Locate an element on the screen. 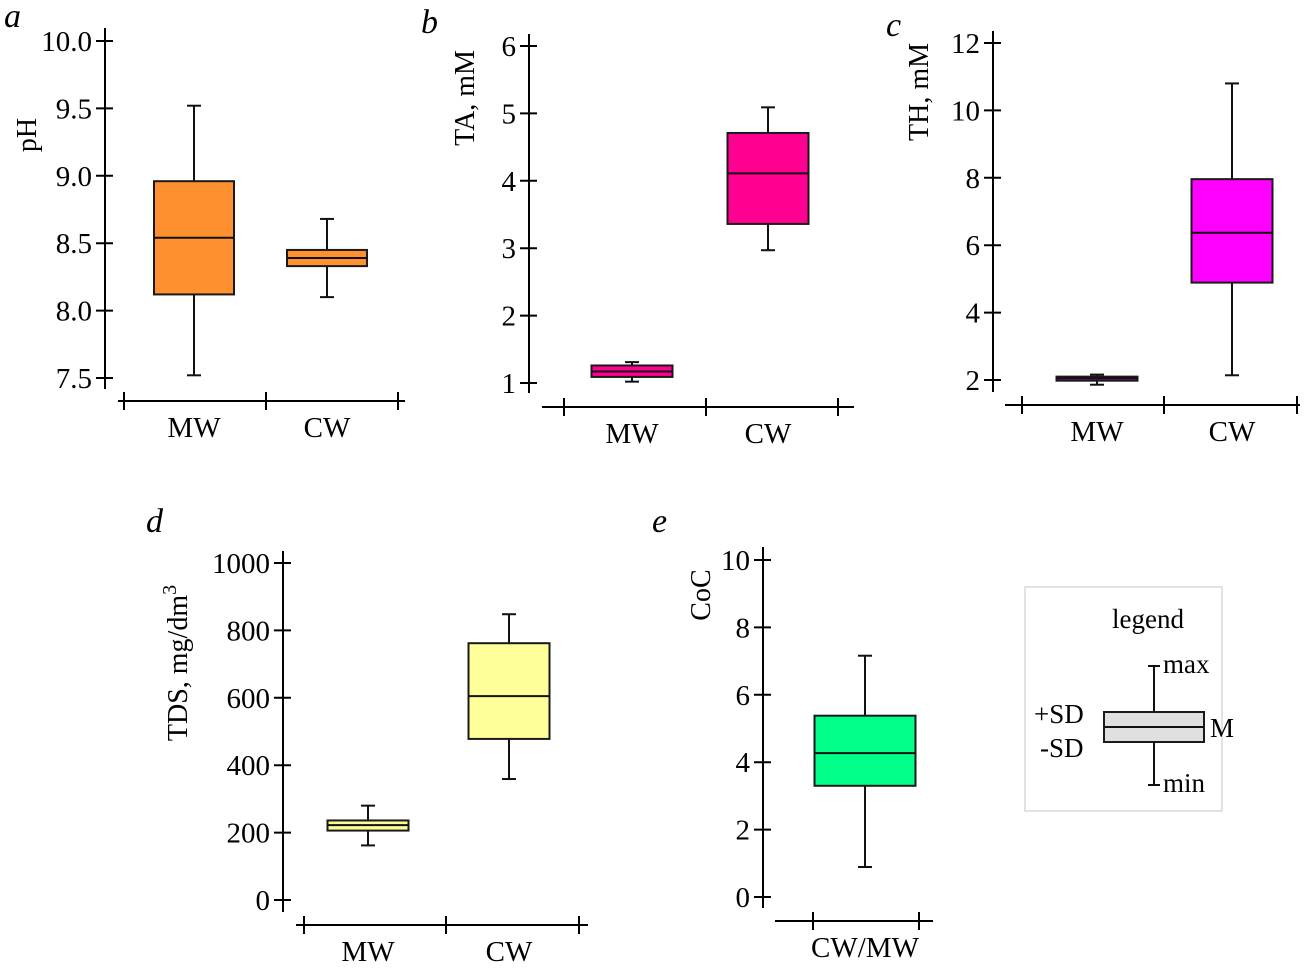  y-axis-title: TH, mM is located at coordinates (919, 92).